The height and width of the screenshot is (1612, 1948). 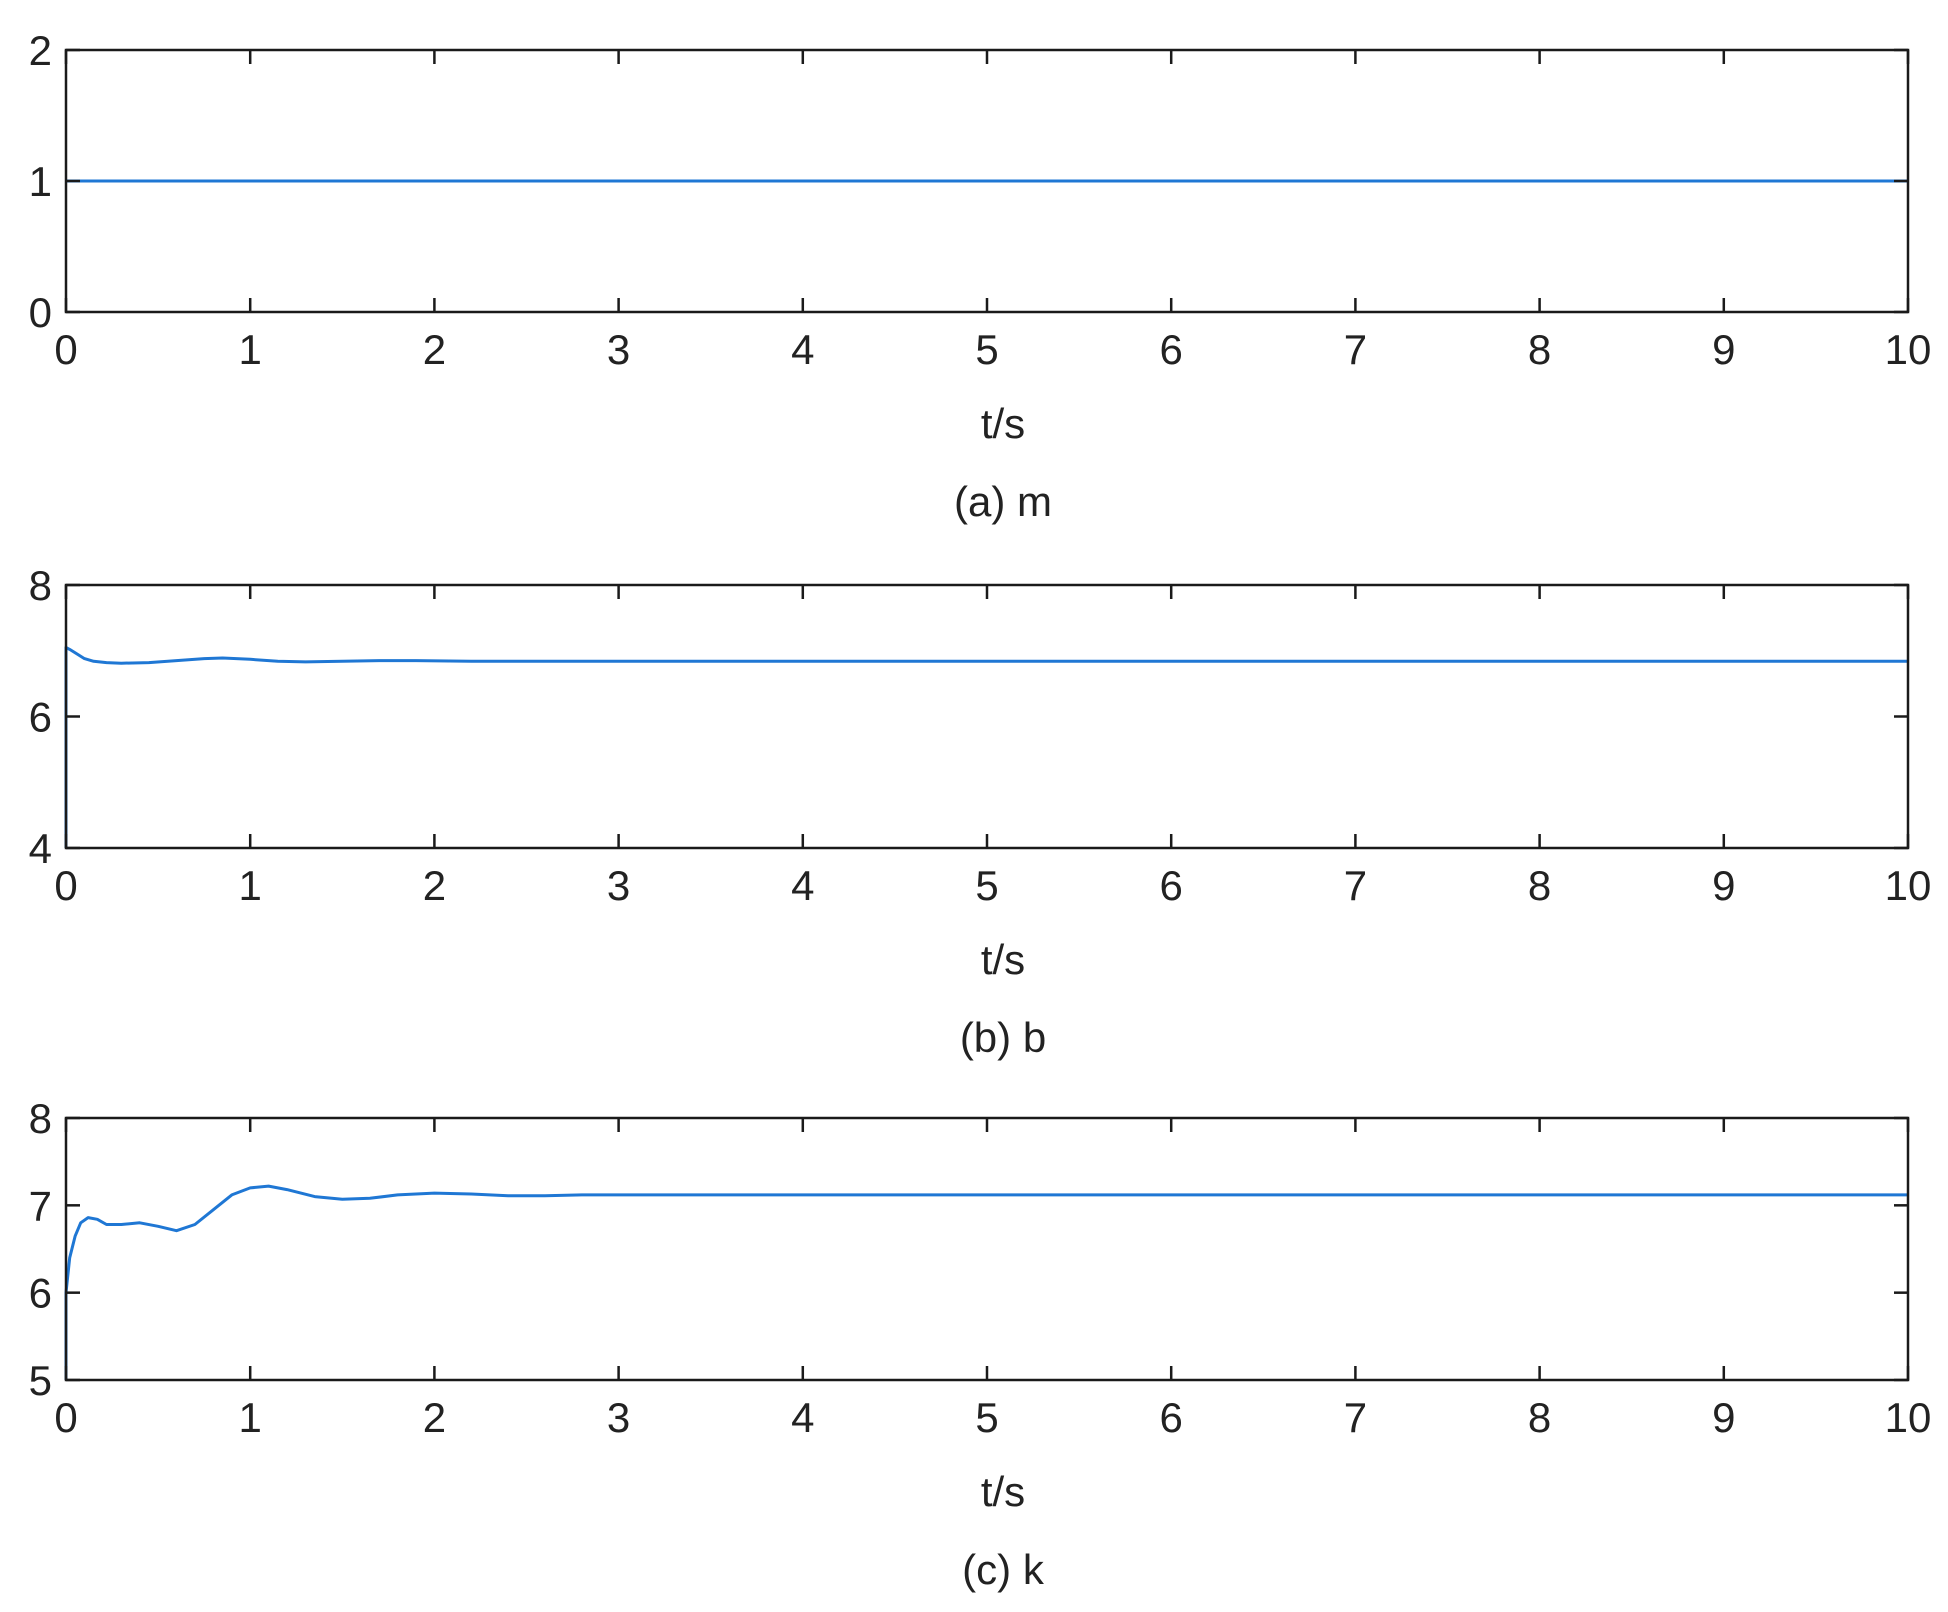 What do you see at coordinates (1003, 1569) in the screenshot?
I see `panel-caption: (c) k` at bounding box center [1003, 1569].